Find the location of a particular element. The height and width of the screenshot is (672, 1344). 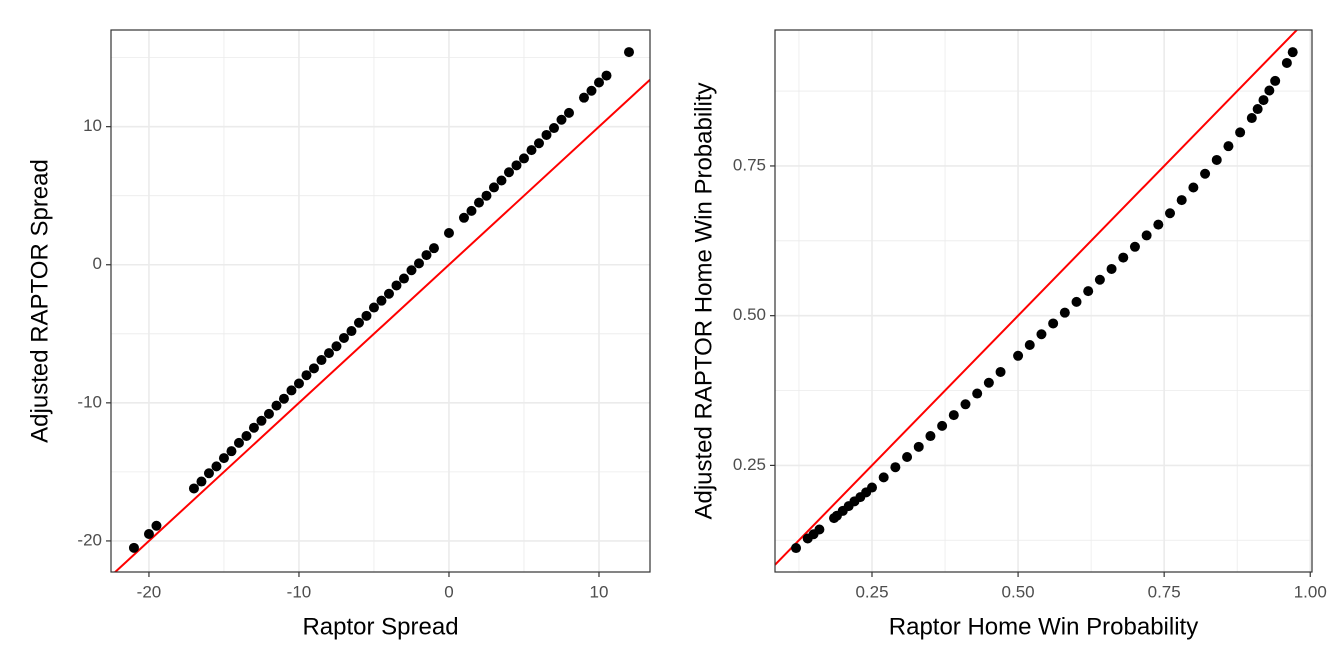

y-tick-label: 0.50 is located at coordinates (749, 314).